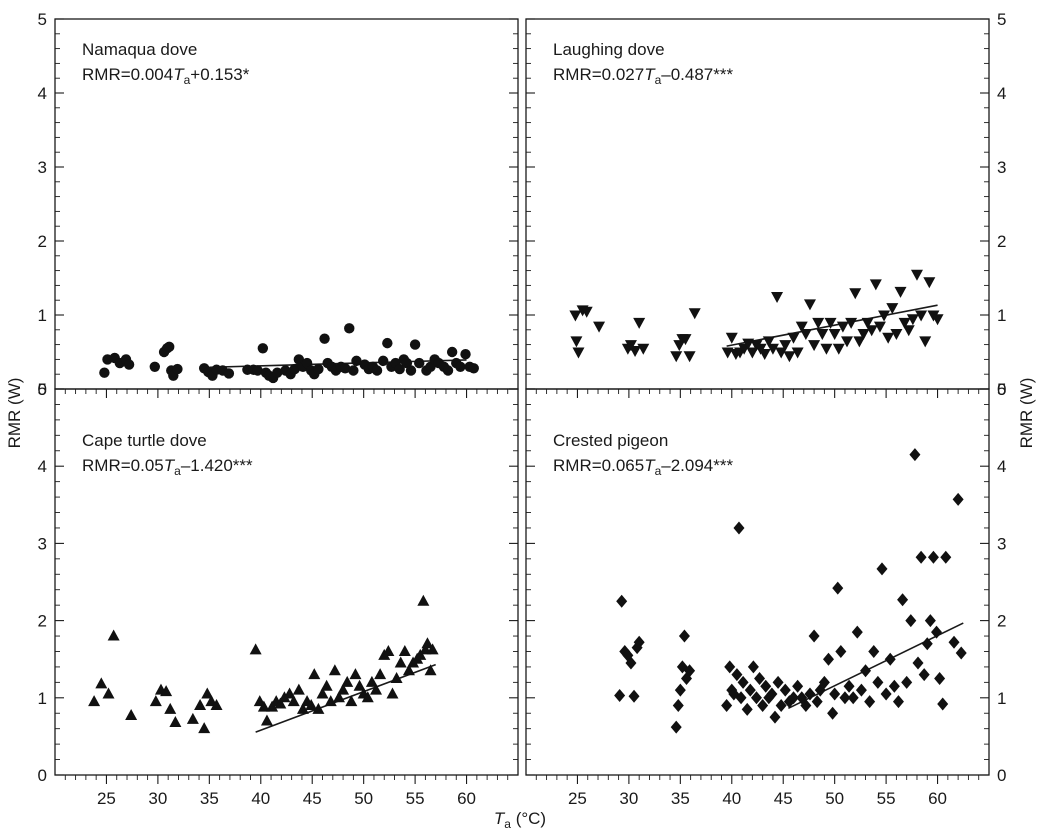 The width and height of the screenshot is (1044, 836). What do you see at coordinates (157, 798) in the screenshot?
I see `x-tick-label: 30` at bounding box center [157, 798].